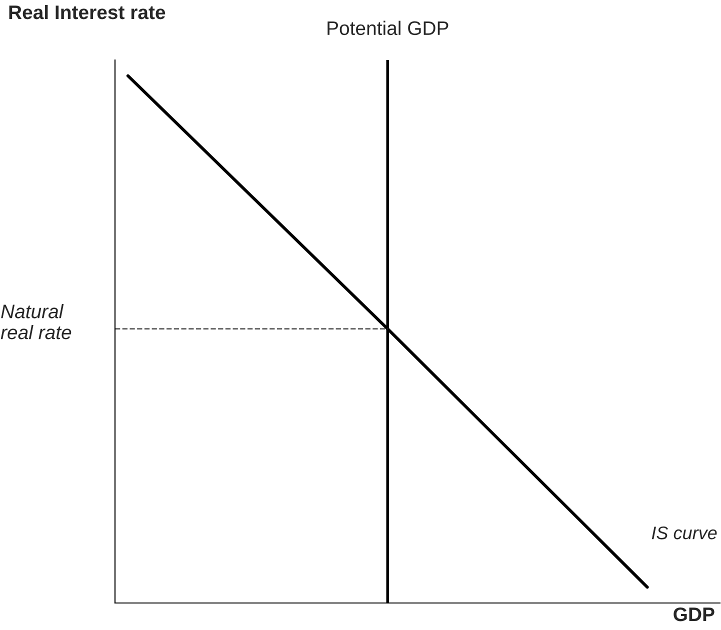 This screenshot has height=630, width=721. Describe the element at coordinates (36, 322) in the screenshot. I see `ref-line-label: Natural real rate` at that location.